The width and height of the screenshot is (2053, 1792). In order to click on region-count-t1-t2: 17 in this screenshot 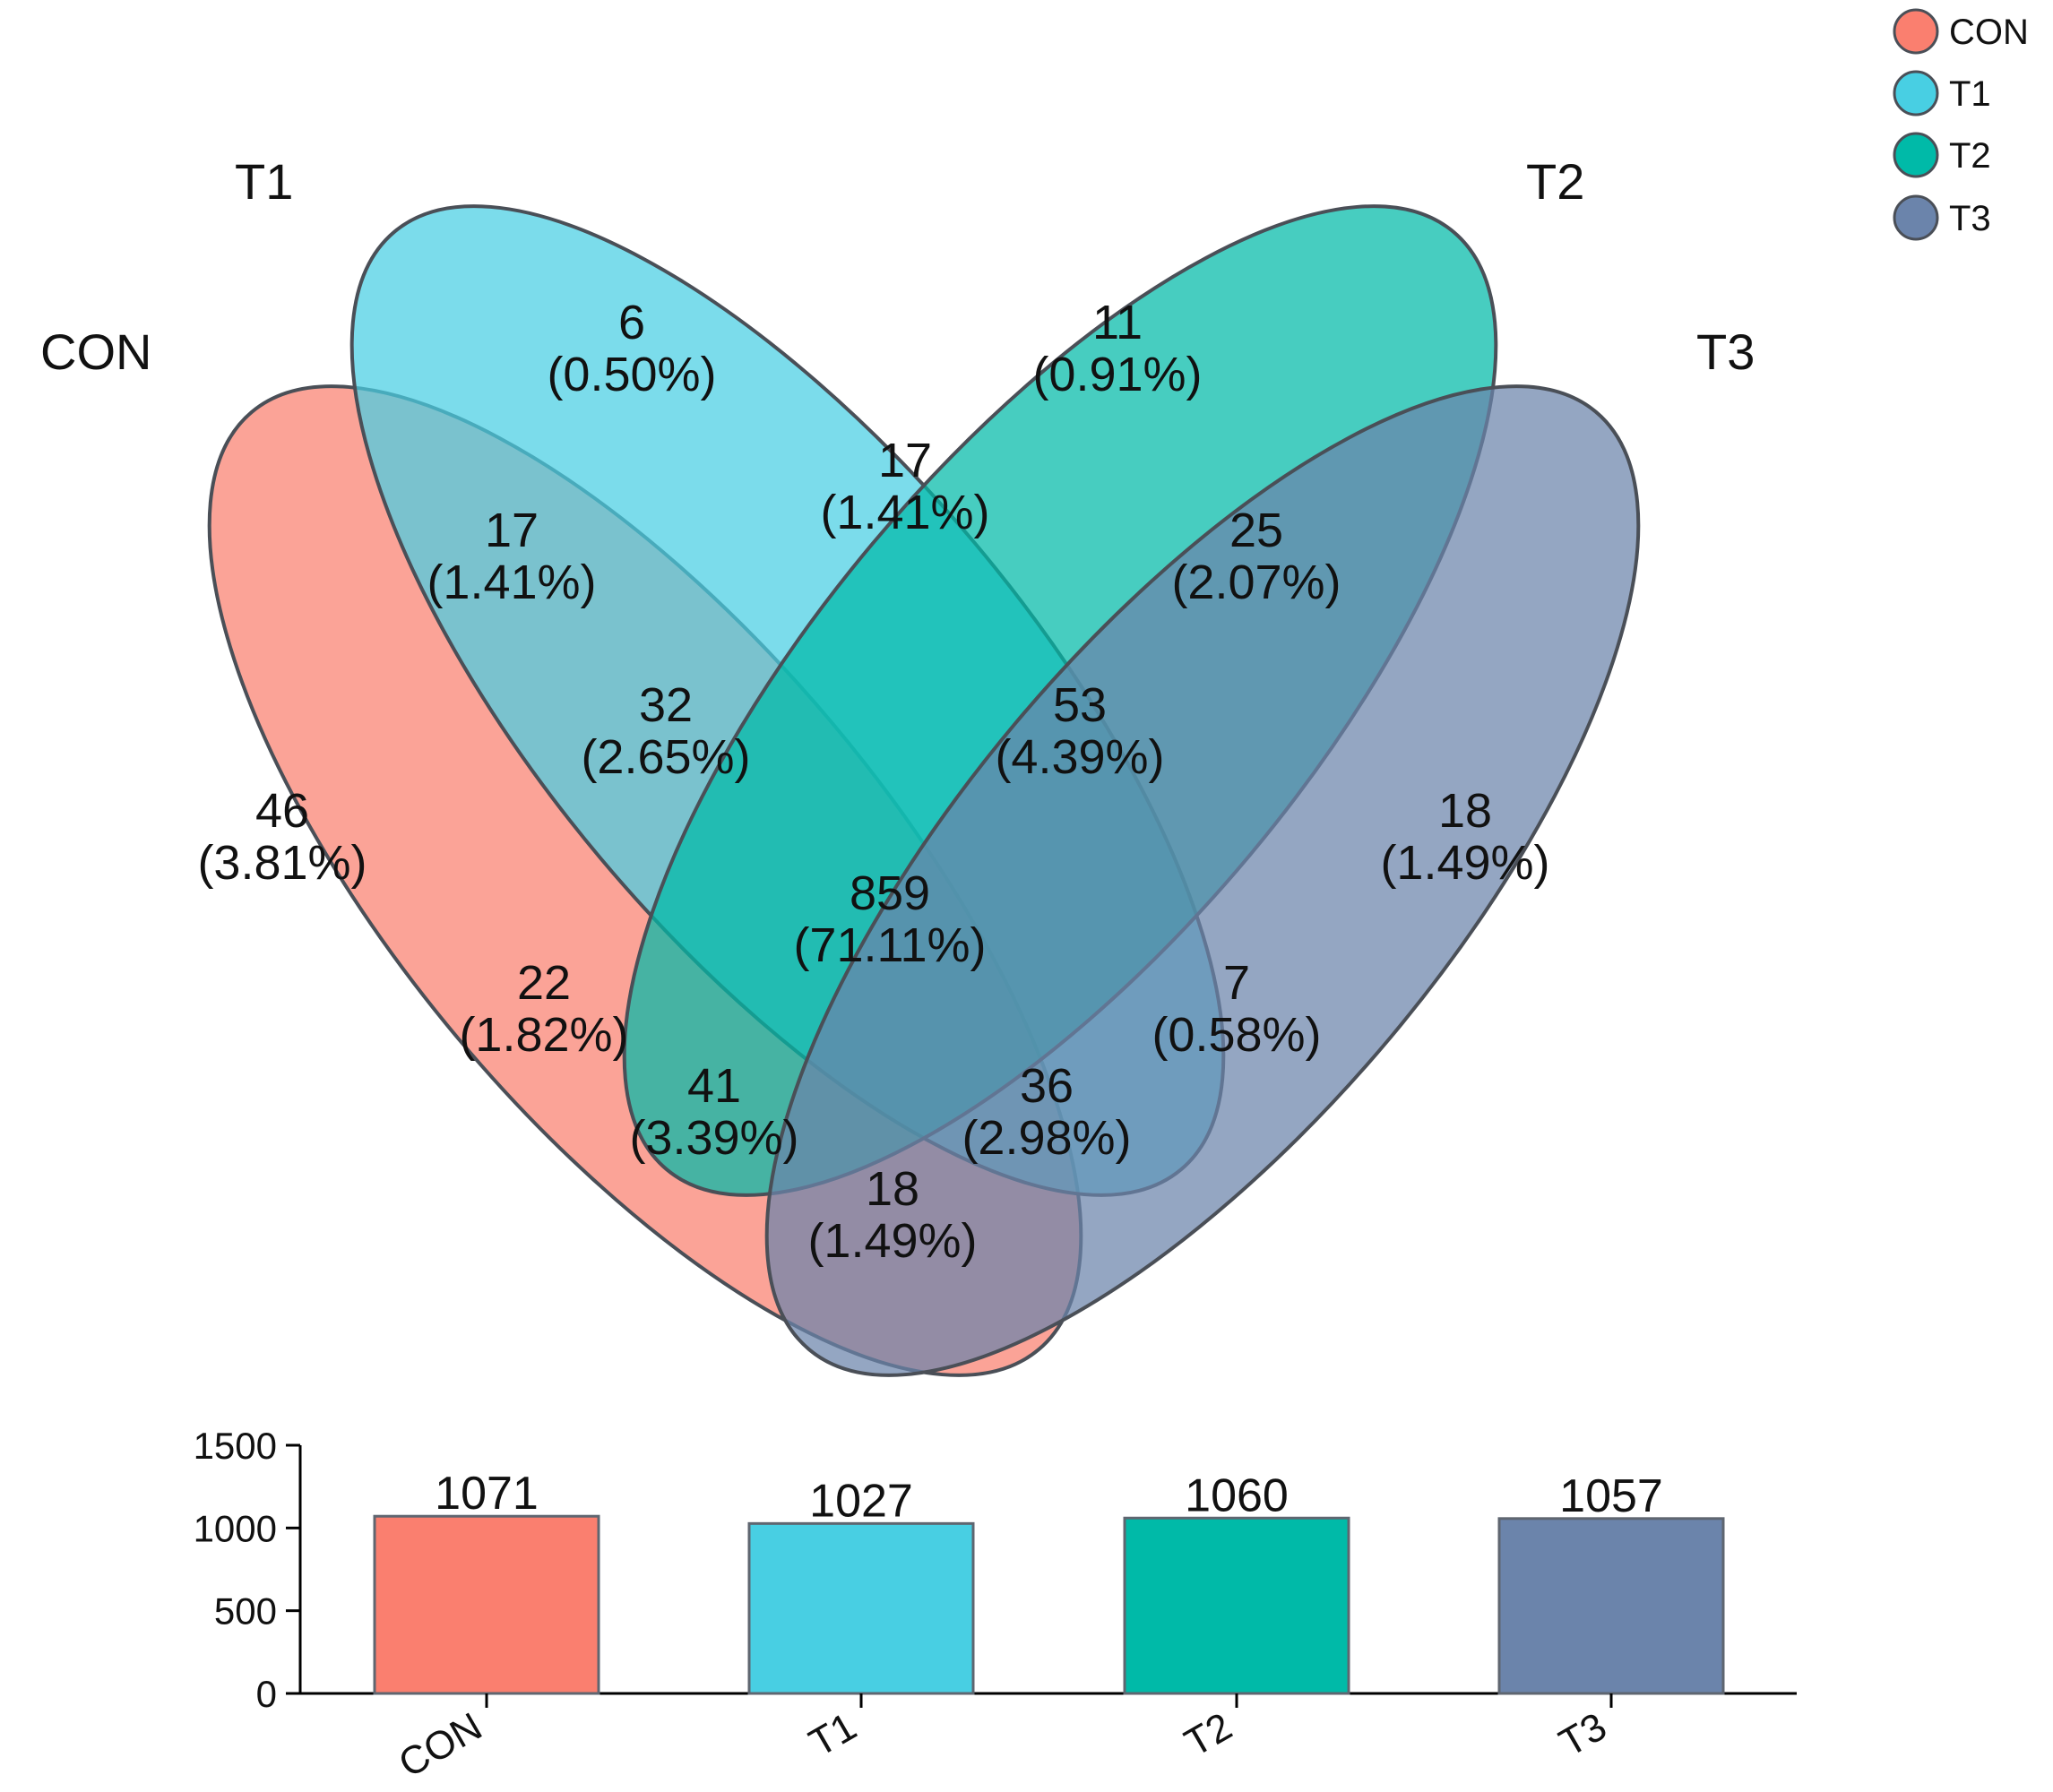, I will do `click(905, 461)`.